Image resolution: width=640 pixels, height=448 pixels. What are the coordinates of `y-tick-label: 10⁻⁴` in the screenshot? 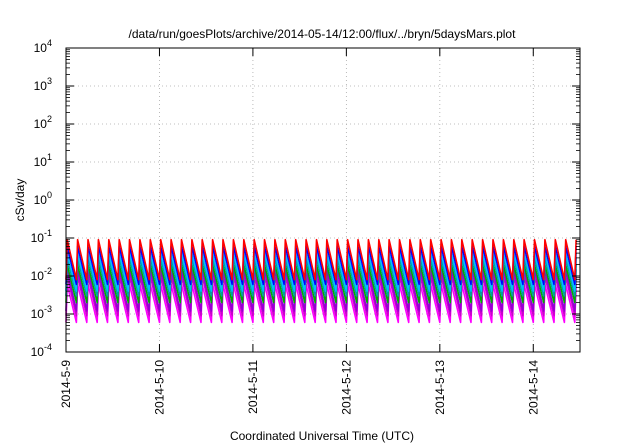 It's located at (41, 350).